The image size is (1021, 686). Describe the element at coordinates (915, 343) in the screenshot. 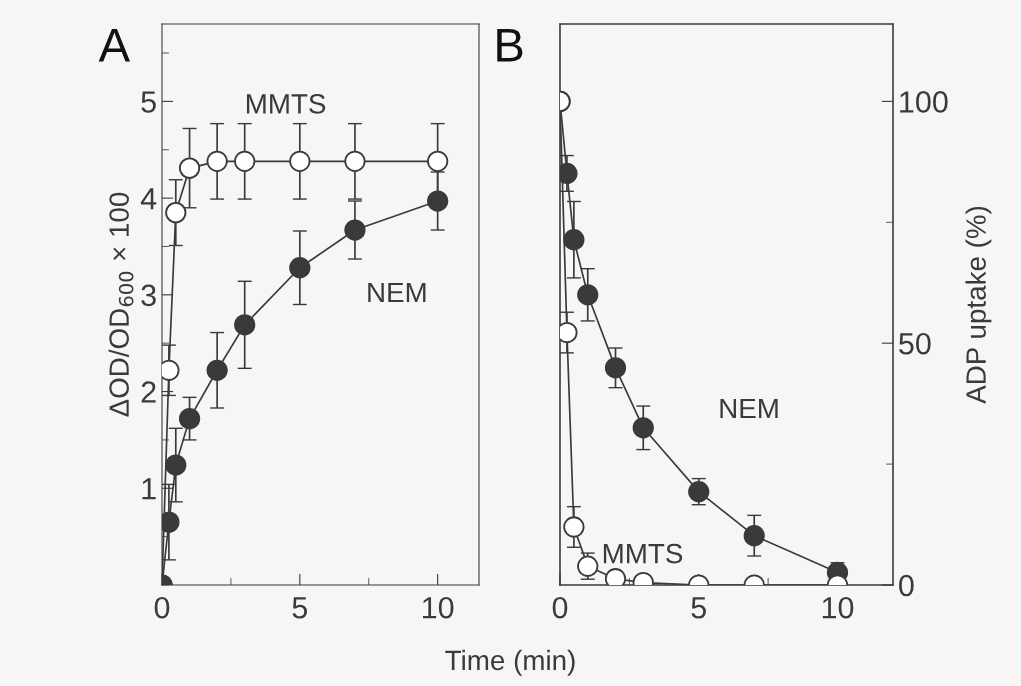

I see `y2-tick-label: 50` at that location.